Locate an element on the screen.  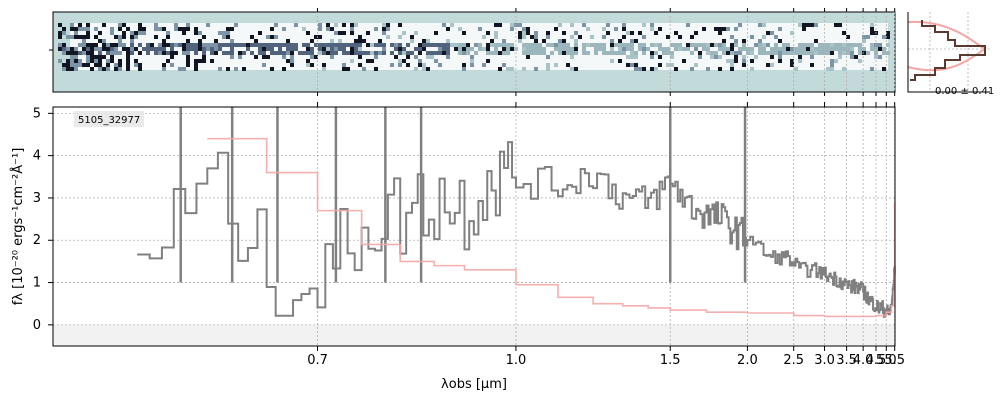
x-tick-label: 1.0 is located at coordinates (516, 360).